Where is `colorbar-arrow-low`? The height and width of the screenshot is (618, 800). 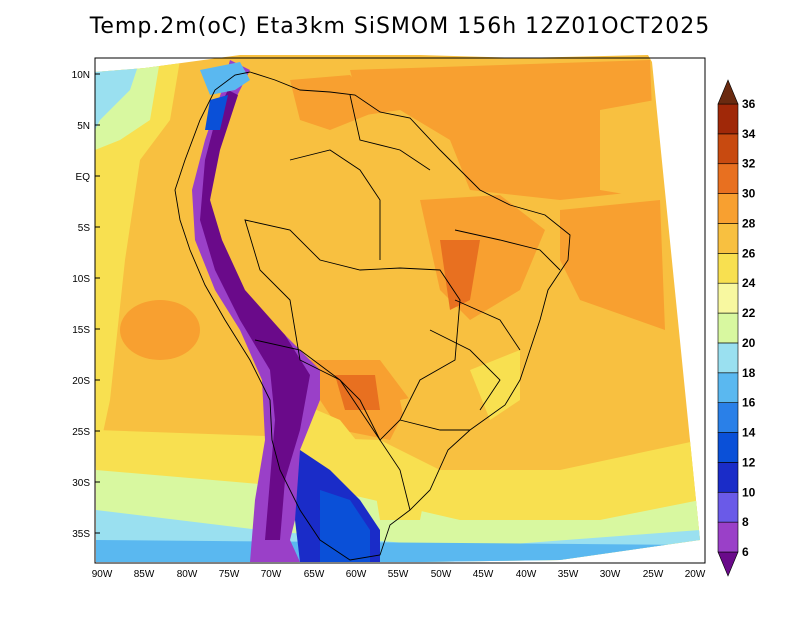
colorbar-arrow-low is located at coordinates (728, 564).